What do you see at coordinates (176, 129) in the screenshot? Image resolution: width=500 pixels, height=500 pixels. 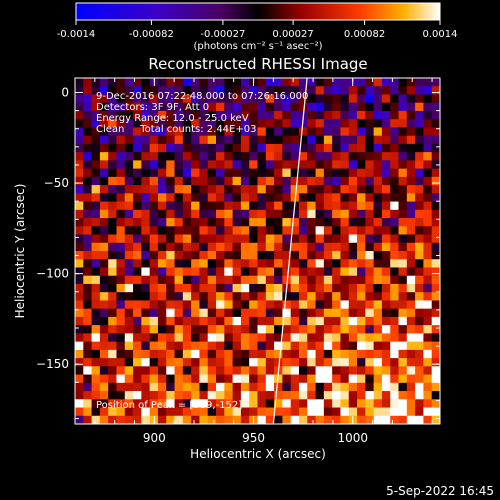 I see `info-clean-counts: Clean Total counts: 2.44E+03` at bounding box center [176, 129].